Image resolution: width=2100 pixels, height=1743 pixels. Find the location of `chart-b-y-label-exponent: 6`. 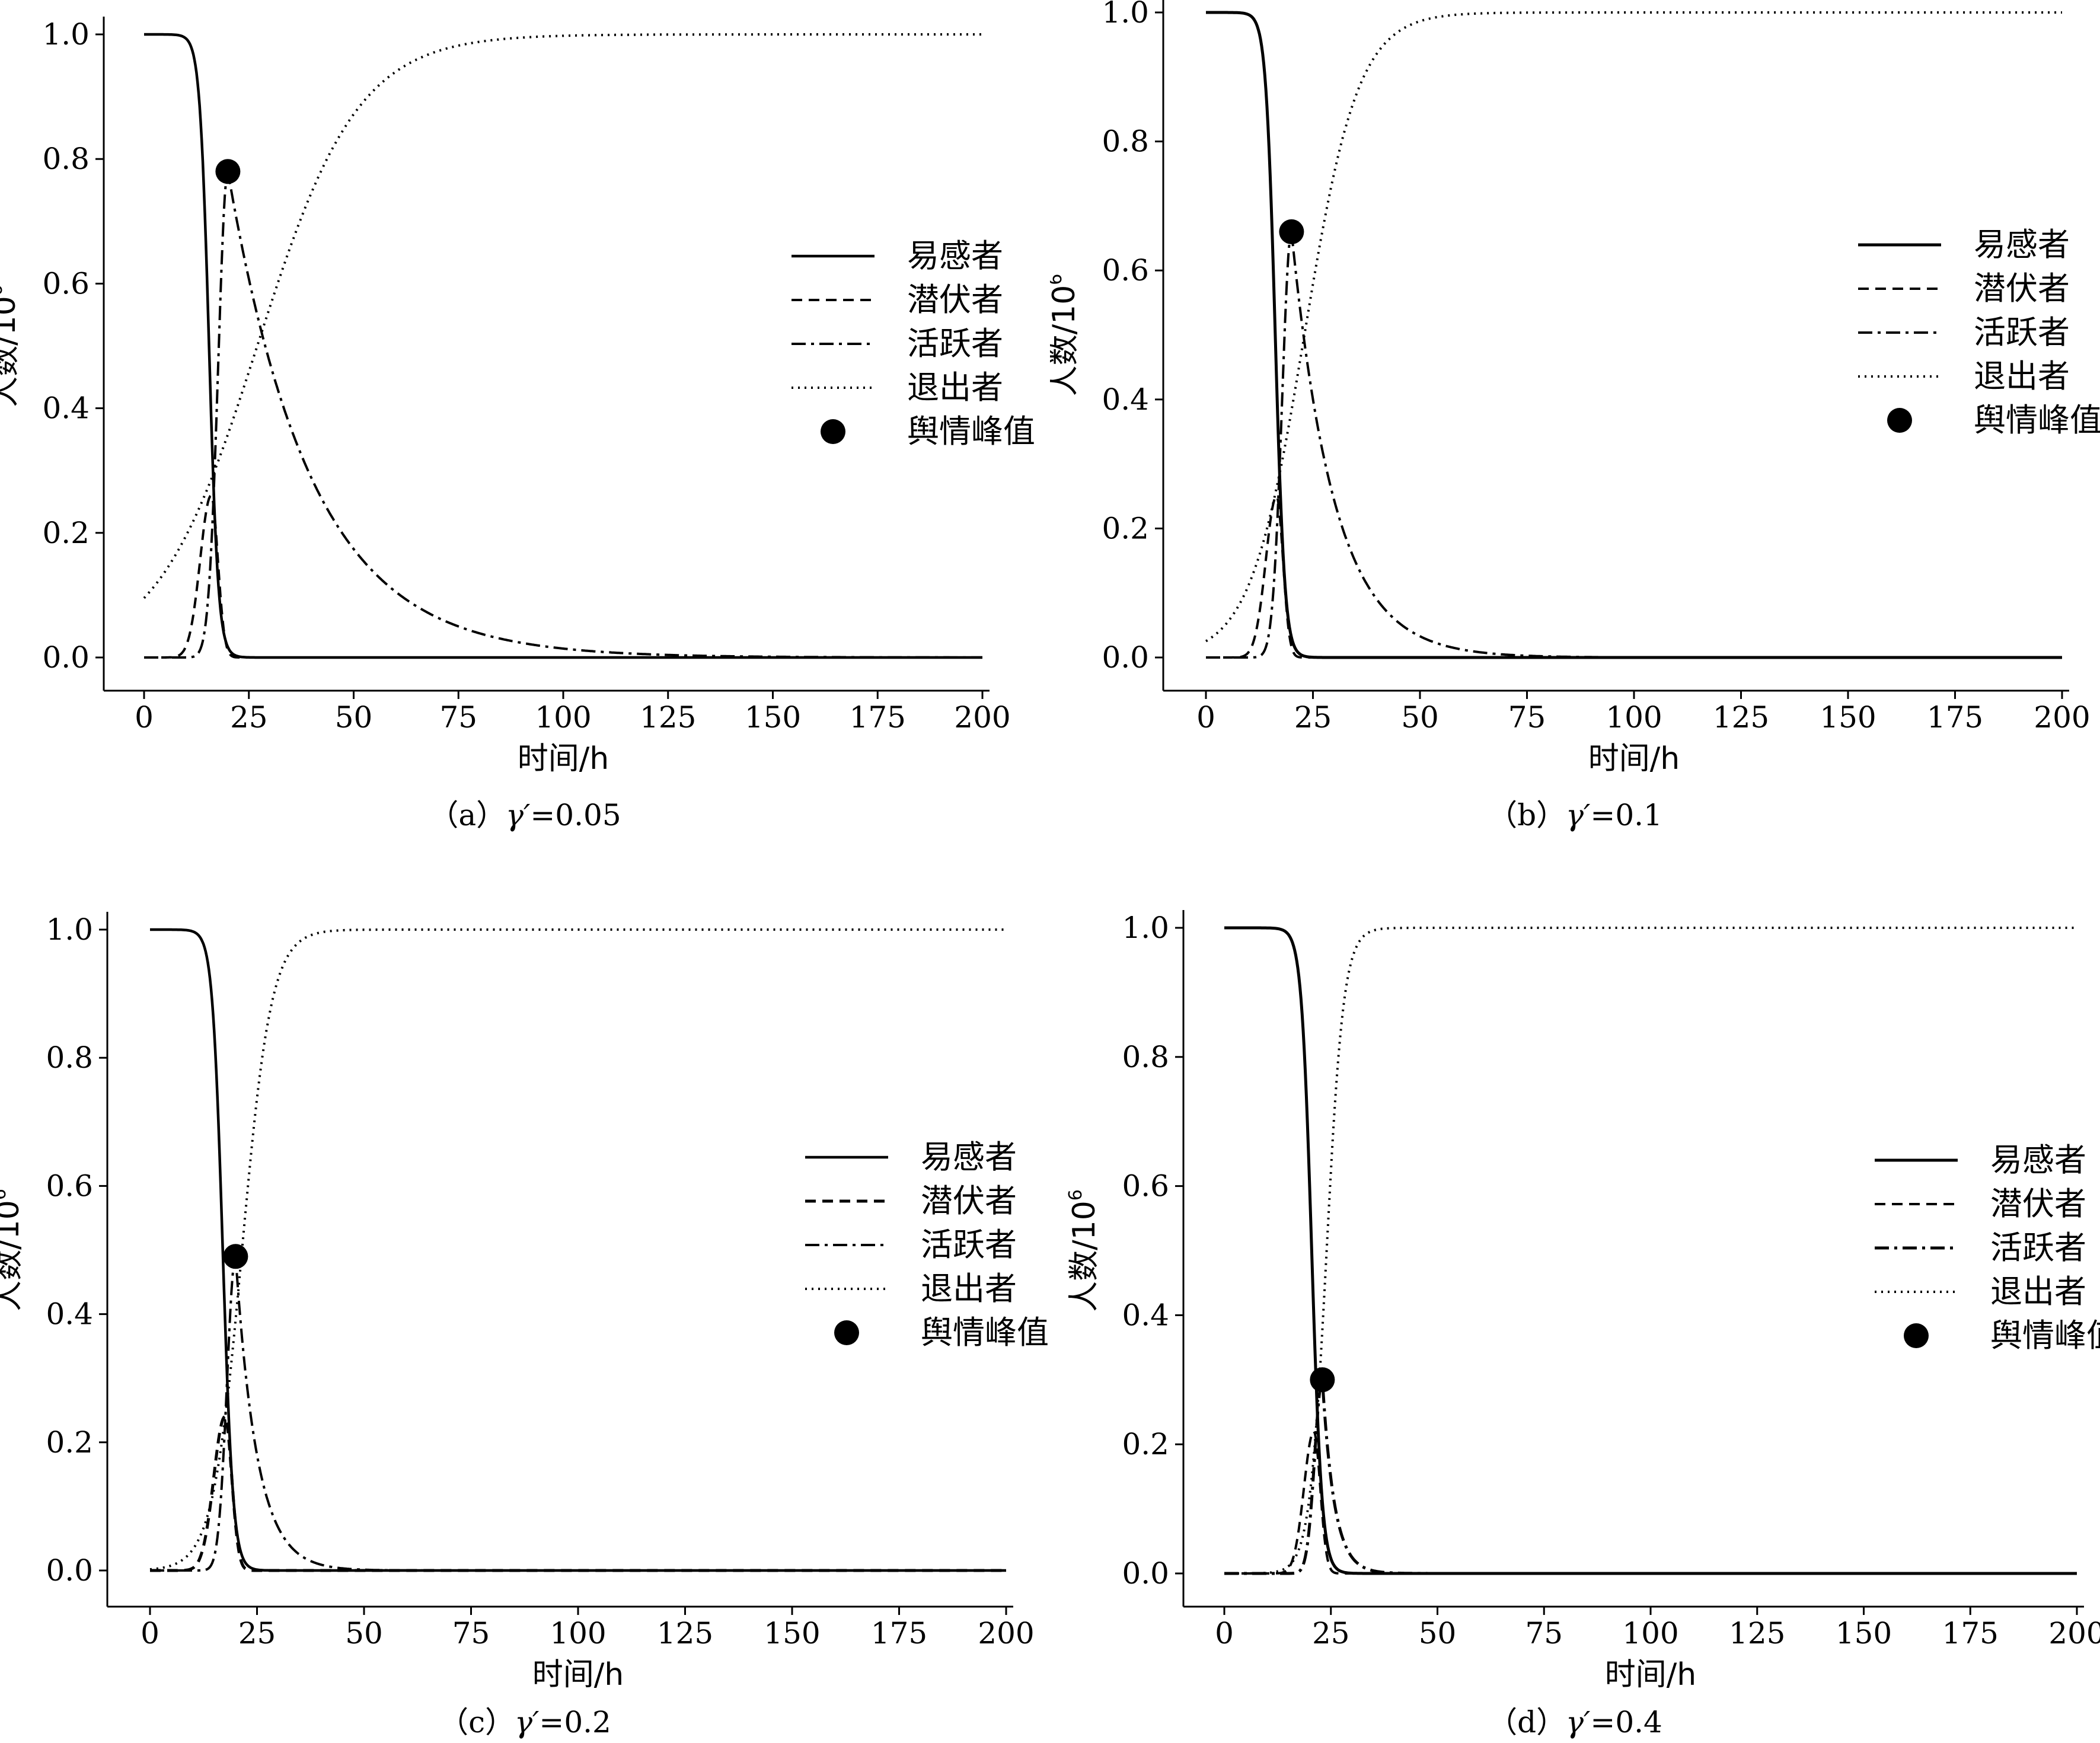

chart-b-y-label-exponent: 6 is located at coordinates (1058, 279).